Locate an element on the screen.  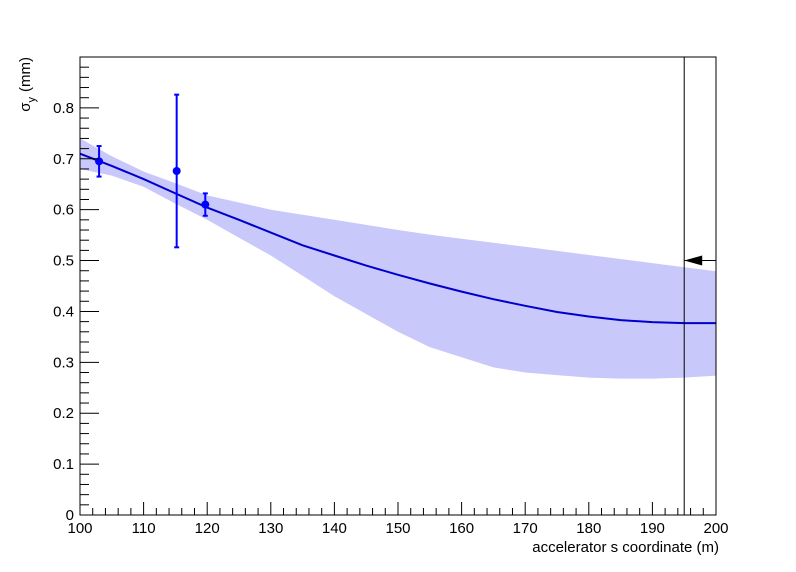
x-tick-label: 170 is located at coordinates (525, 528).